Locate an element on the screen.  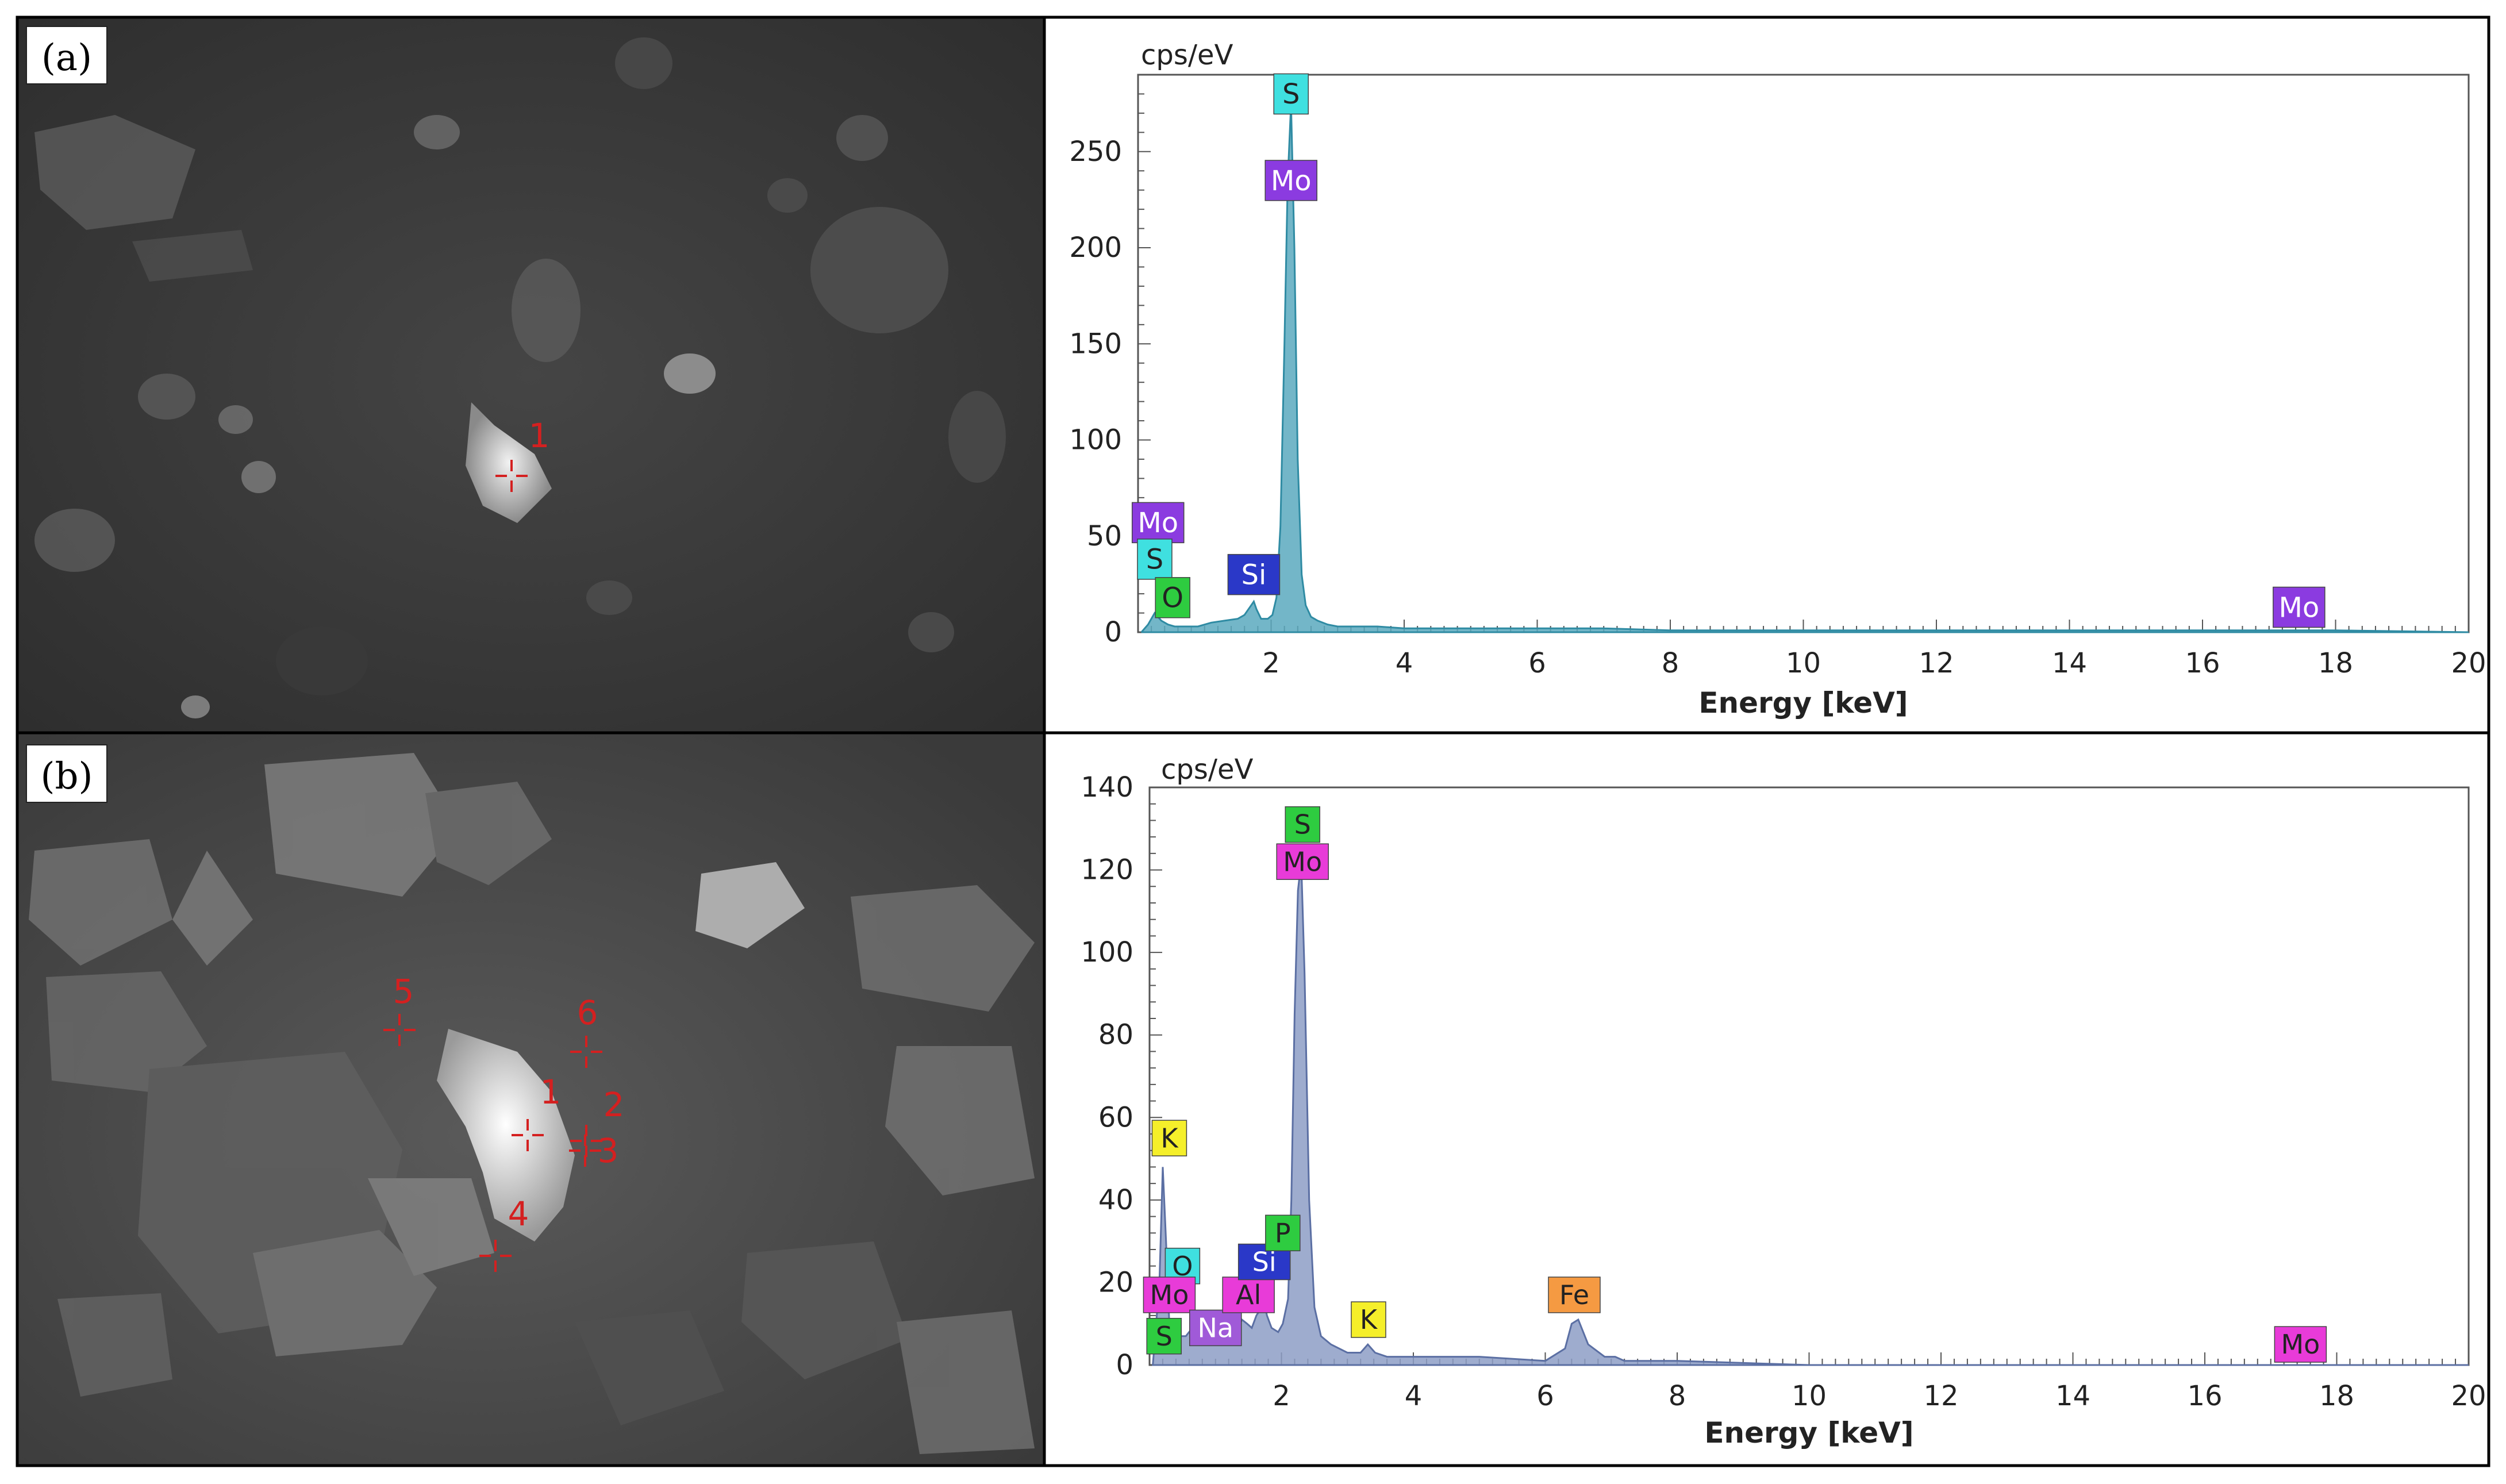
point-marker: 5 is located at coordinates (399, 1009).